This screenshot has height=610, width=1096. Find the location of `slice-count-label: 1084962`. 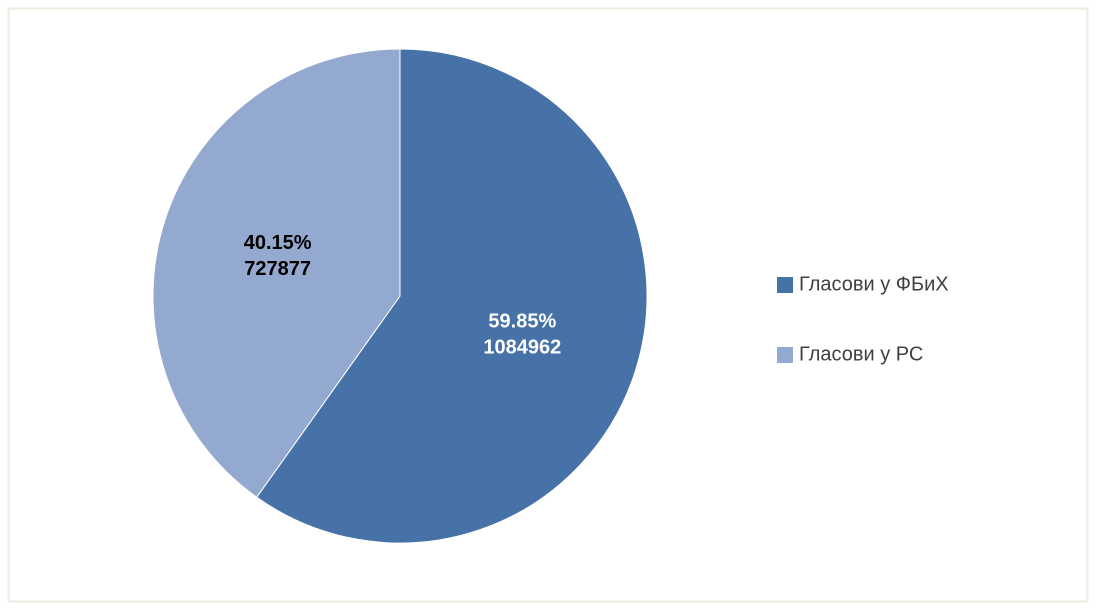

slice-count-label: 1084962 is located at coordinates (522, 347).